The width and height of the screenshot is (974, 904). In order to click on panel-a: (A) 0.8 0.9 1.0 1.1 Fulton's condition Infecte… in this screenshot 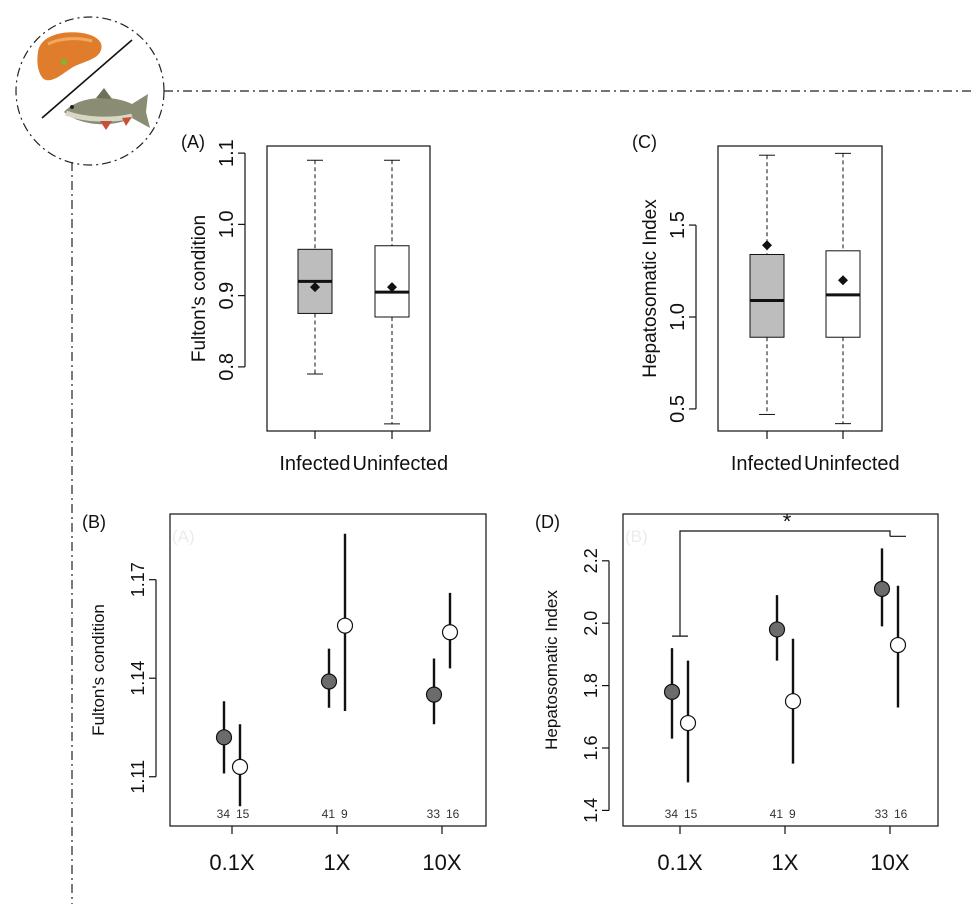, I will do `click(314, 303)`.